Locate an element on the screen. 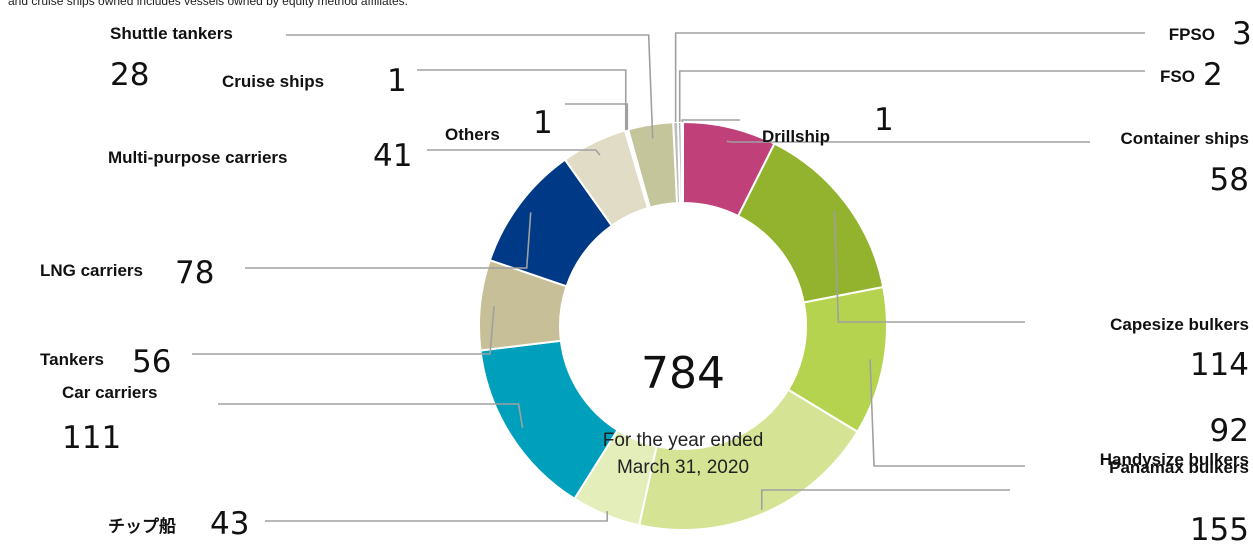  slice-value-container-ships: 58 is located at coordinates (1229, 180).